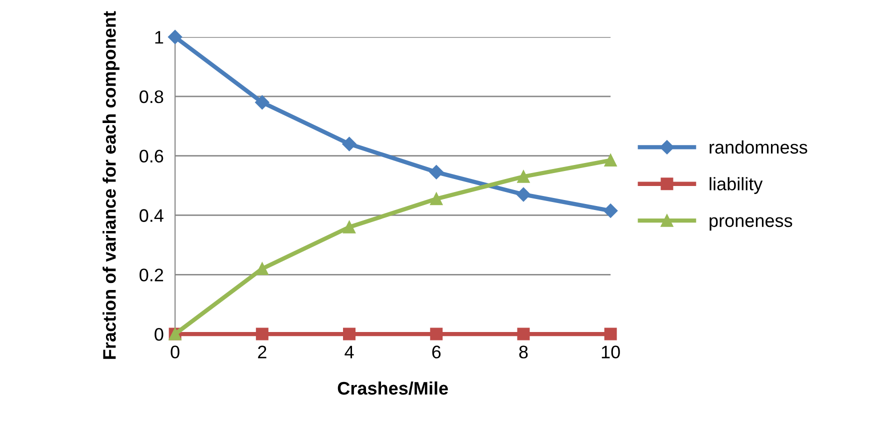 The image size is (871, 446). What do you see at coordinates (111, 185) in the screenshot?
I see `y-axis-title: Fraction of variance for each component` at bounding box center [111, 185].